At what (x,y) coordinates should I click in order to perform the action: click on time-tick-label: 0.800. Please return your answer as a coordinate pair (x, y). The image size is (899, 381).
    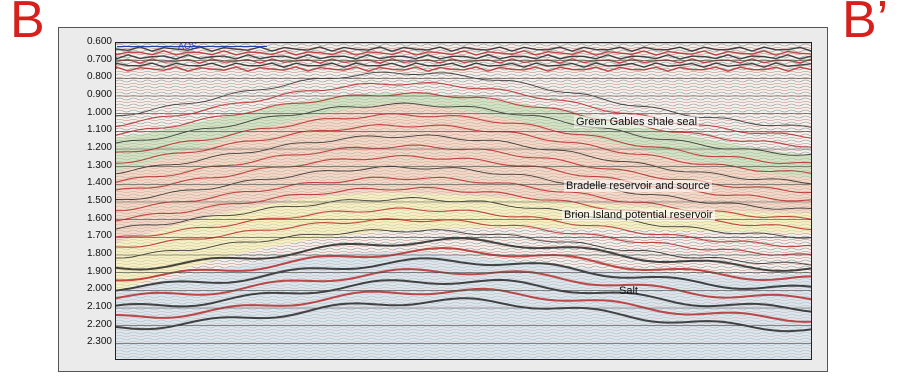
    Looking at the image, I should click on (99, 77).